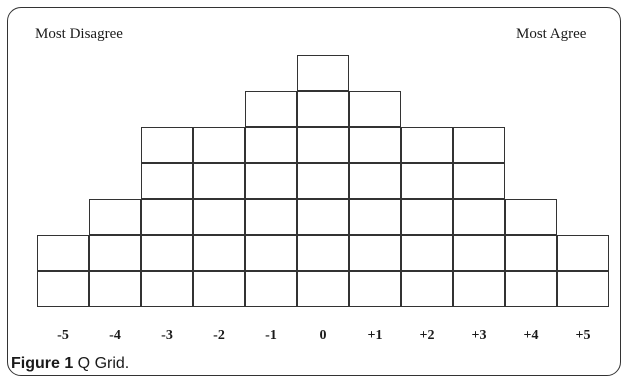  I want to click on column-label: -3, so click(167, 335).